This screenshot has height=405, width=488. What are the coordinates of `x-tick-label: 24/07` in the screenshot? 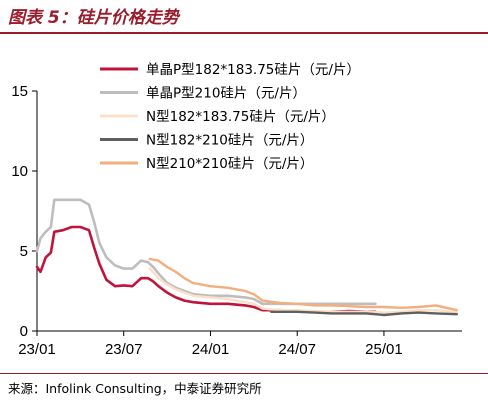 It's located at (297, 349).